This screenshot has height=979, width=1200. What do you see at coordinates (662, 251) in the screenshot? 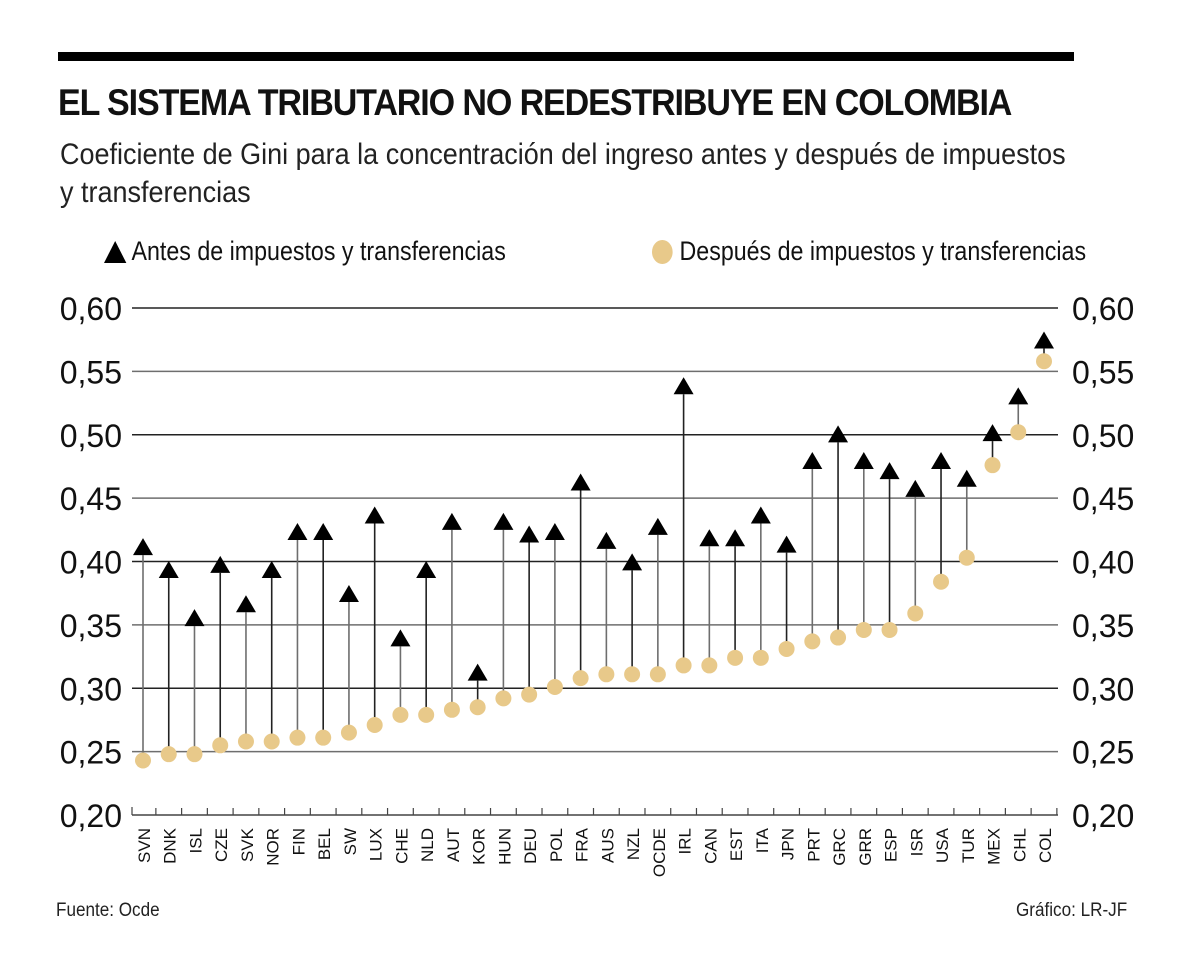
I see `circle-icon` at bounding box center [662, 251].